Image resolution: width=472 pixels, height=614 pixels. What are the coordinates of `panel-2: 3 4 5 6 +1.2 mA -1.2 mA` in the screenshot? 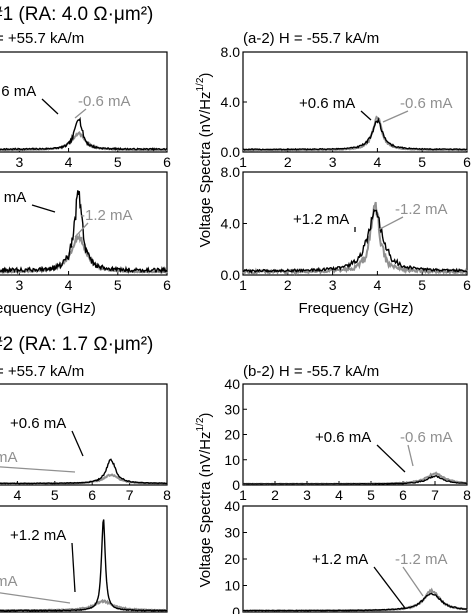 It's located at (85, 232).